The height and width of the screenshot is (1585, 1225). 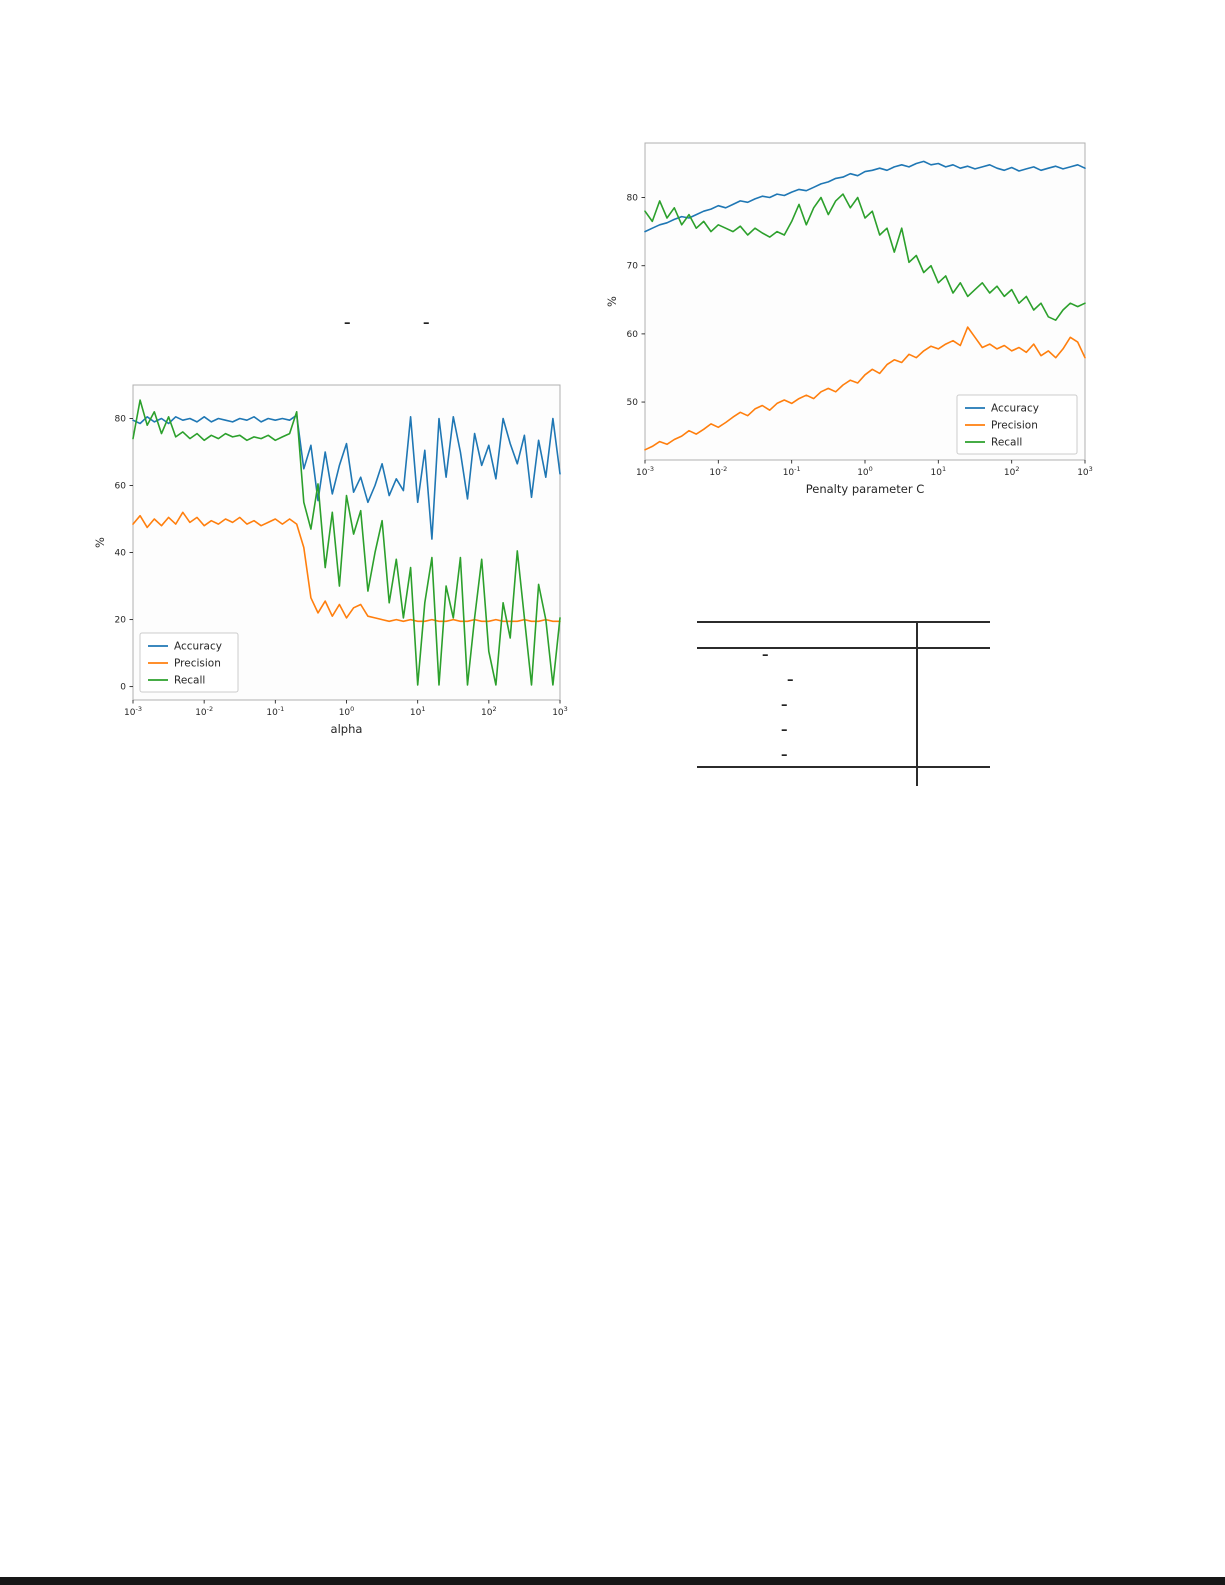 What do you see at coordinates (843, 648) in the screenshot?
I see `table-header-rule` at bounding box center [843, 648].